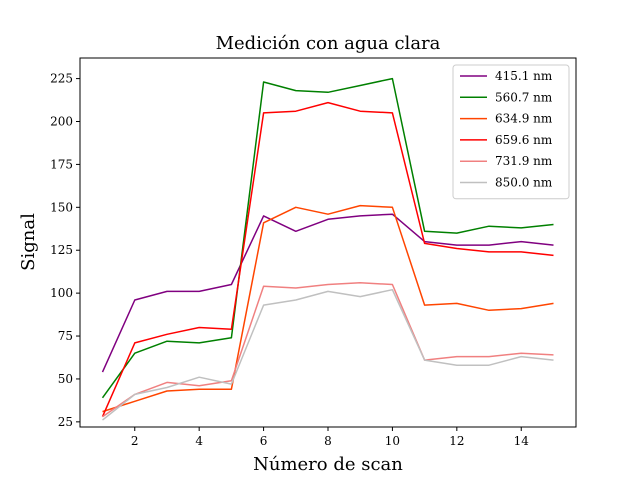 The image size is (640, 480). What do you see at coordinates (328, 441) in the screenshot?
I see `x-tick-label: 8` at bounding box center [328, 441].